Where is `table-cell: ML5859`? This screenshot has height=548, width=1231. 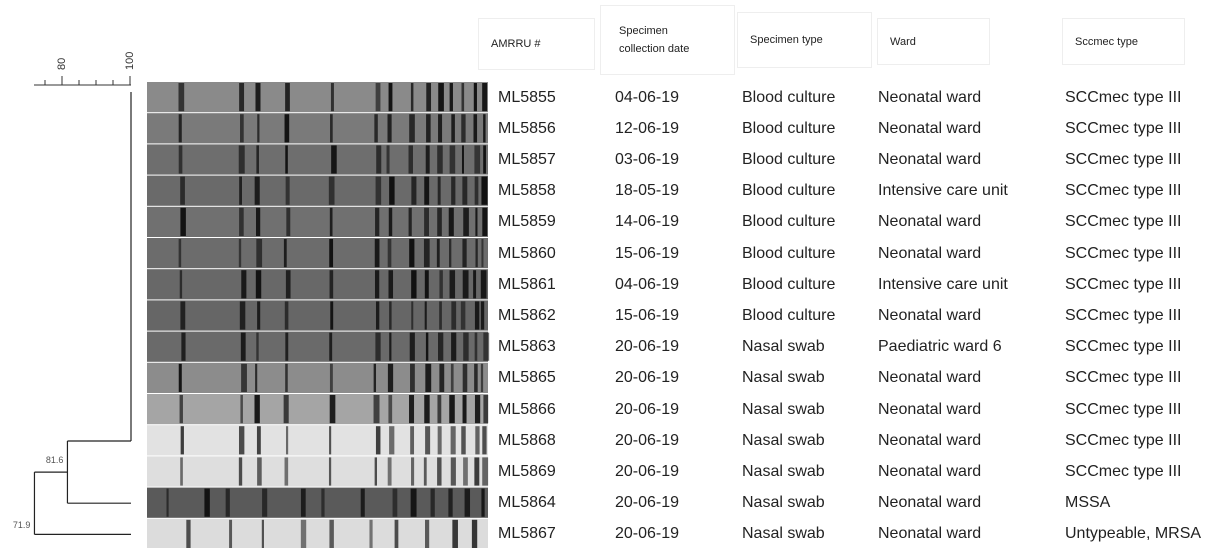 table-cell: ML5859 is located at coordinates (527, 222).